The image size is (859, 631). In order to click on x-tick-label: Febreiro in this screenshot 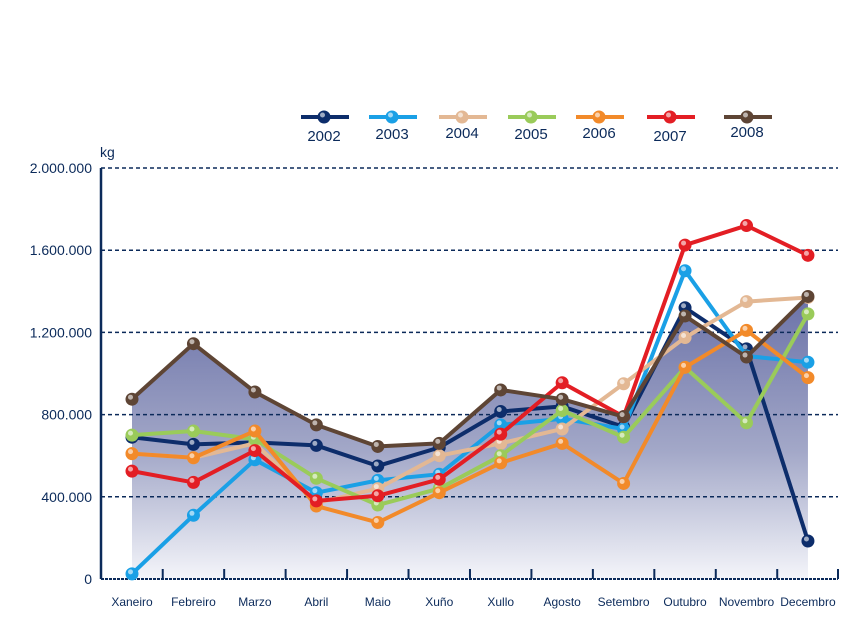, I will do `click(193, 602)`.